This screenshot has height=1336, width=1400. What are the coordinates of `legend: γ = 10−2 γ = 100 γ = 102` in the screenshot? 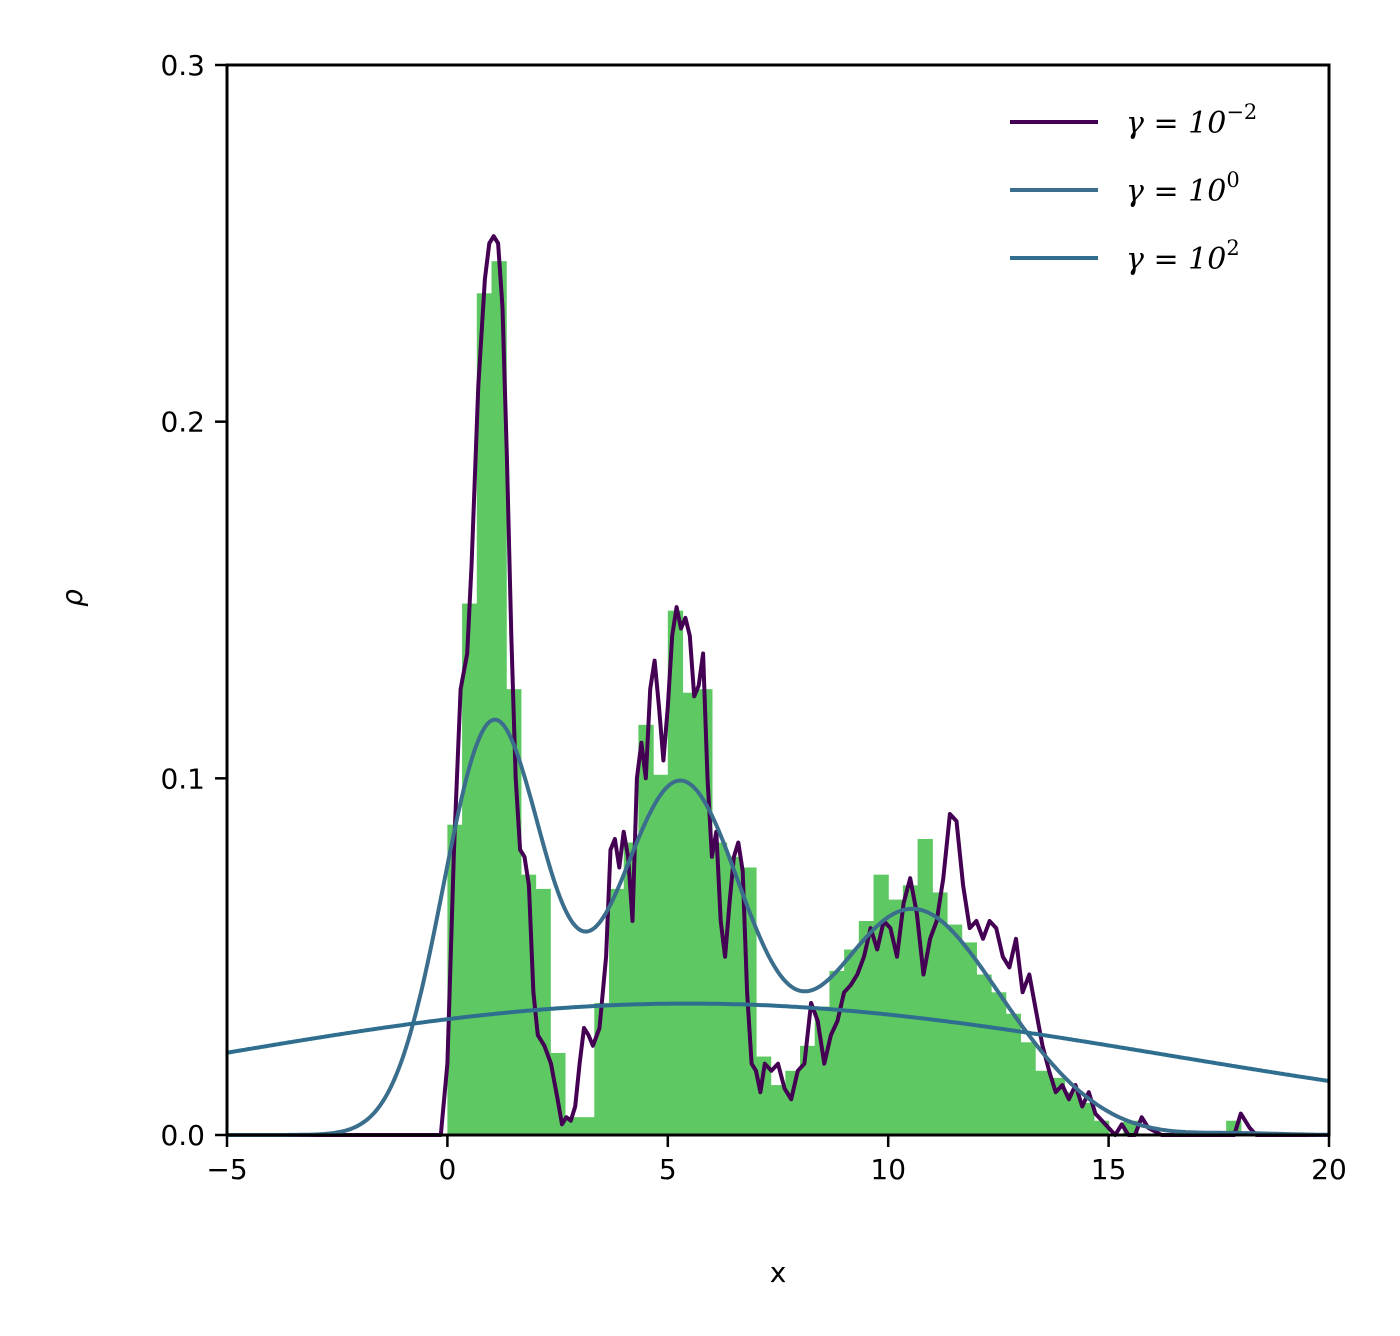 It's located at (1133, 188).